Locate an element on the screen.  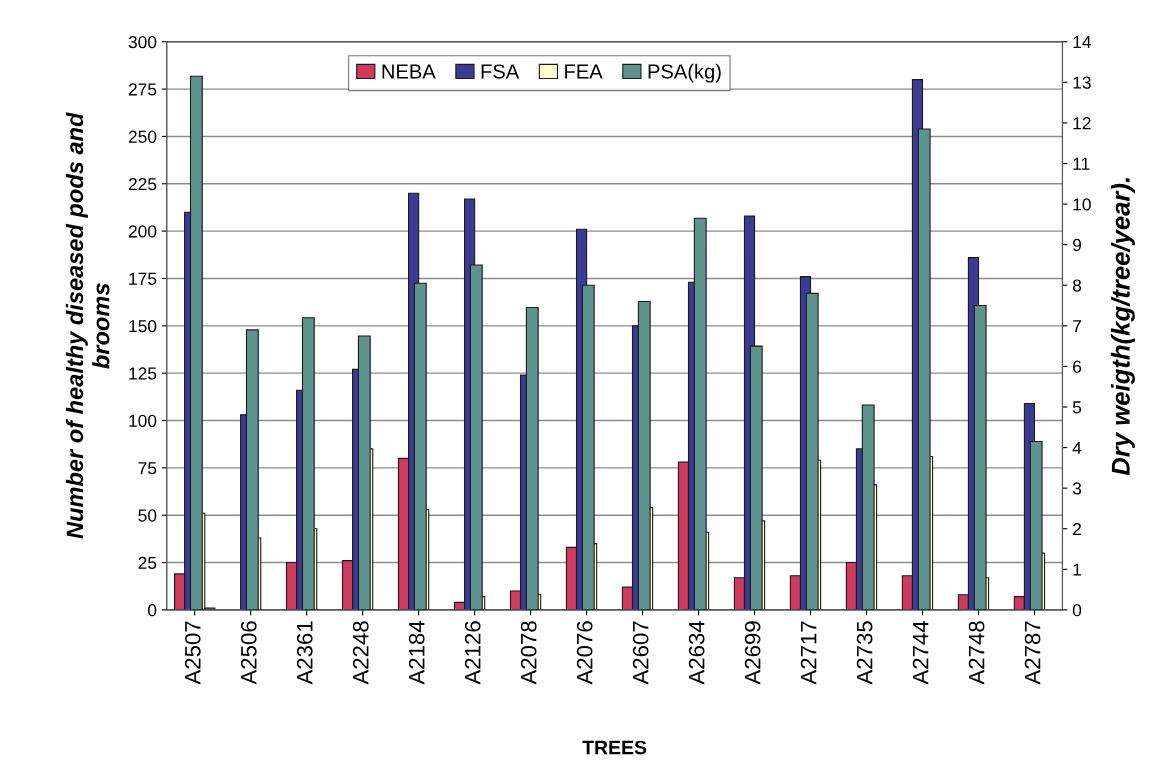
y-tick-label: 225 is located at coordinates (142, 184).